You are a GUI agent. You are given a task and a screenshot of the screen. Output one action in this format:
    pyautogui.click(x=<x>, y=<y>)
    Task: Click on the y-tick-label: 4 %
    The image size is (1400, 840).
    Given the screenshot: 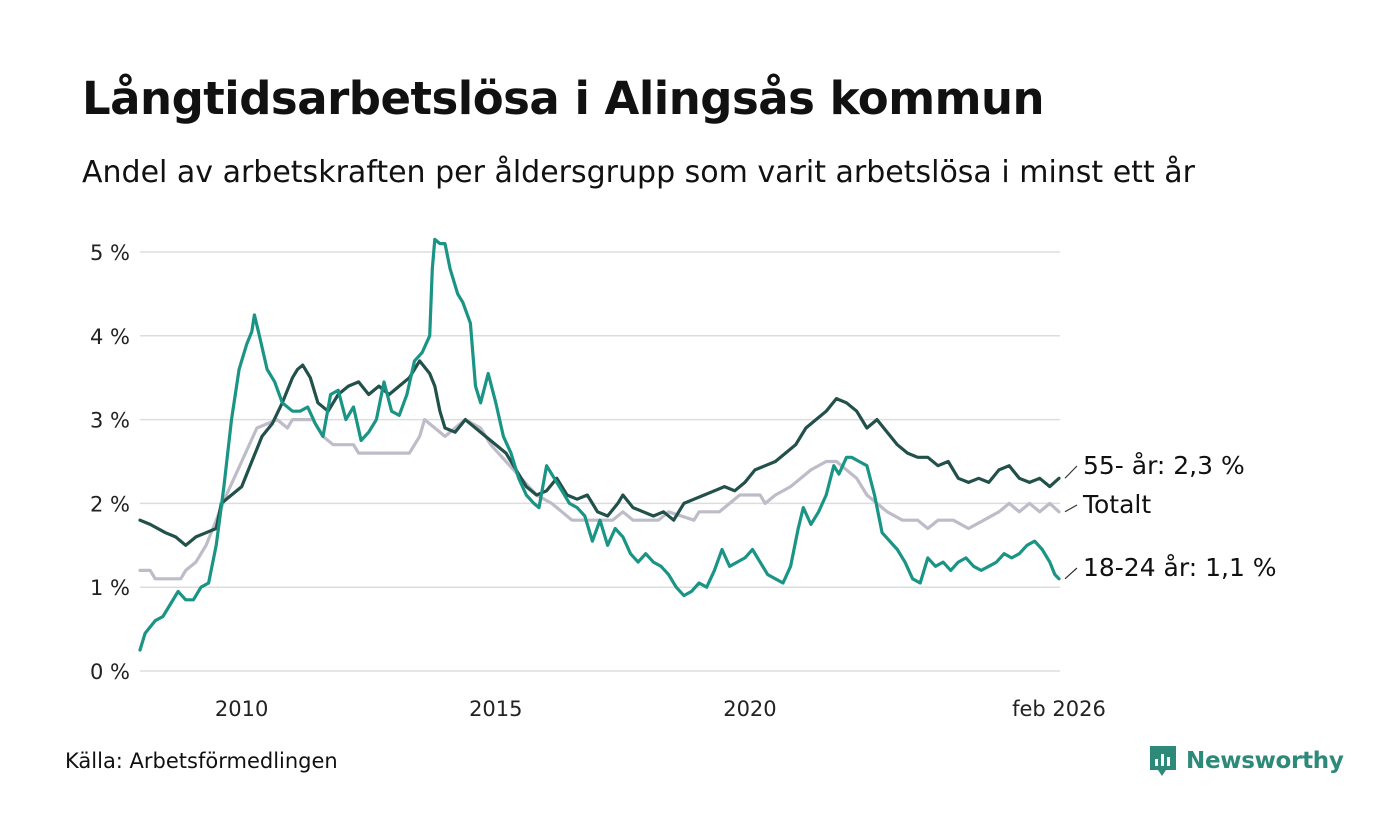 What is the action you would take?
    pyautogui.click(x=110, y=337)
    